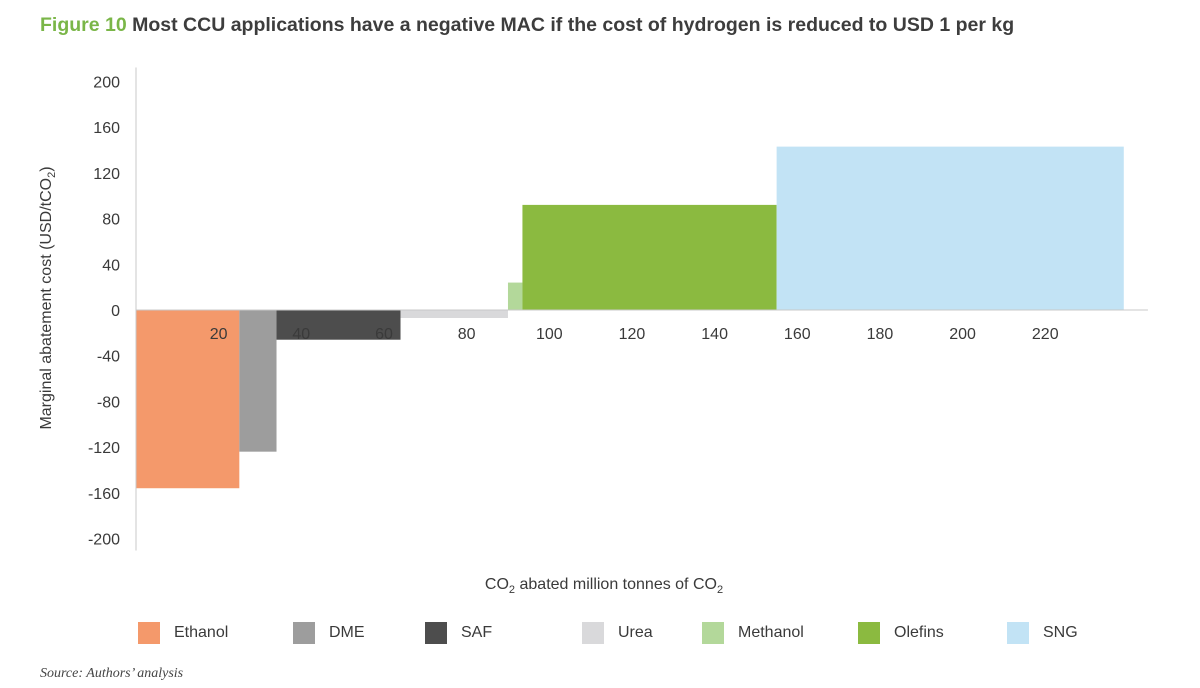 This screenshot has width=1200, height=688. I want to click on y-tick-label: 200, so click(106, 83).